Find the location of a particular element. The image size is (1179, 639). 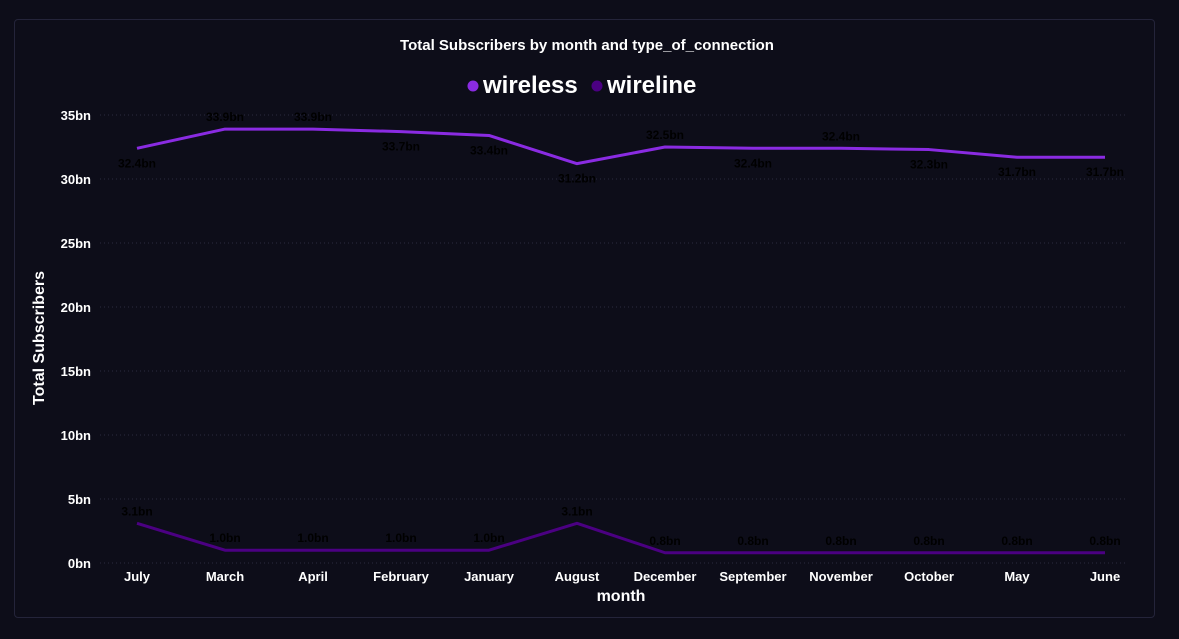

legend-marker-wireline is located at coordinates (597, 86).